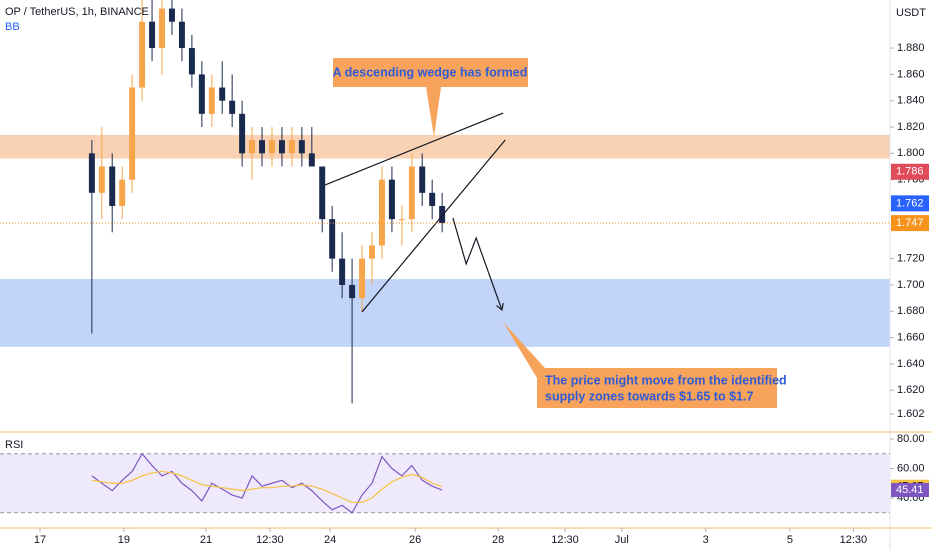 This screenshot has width=932, height=550. What do you see at coordinates (911, 13) in the screenshot?
I see `currency: USDT` at bounding box center [911, 13].